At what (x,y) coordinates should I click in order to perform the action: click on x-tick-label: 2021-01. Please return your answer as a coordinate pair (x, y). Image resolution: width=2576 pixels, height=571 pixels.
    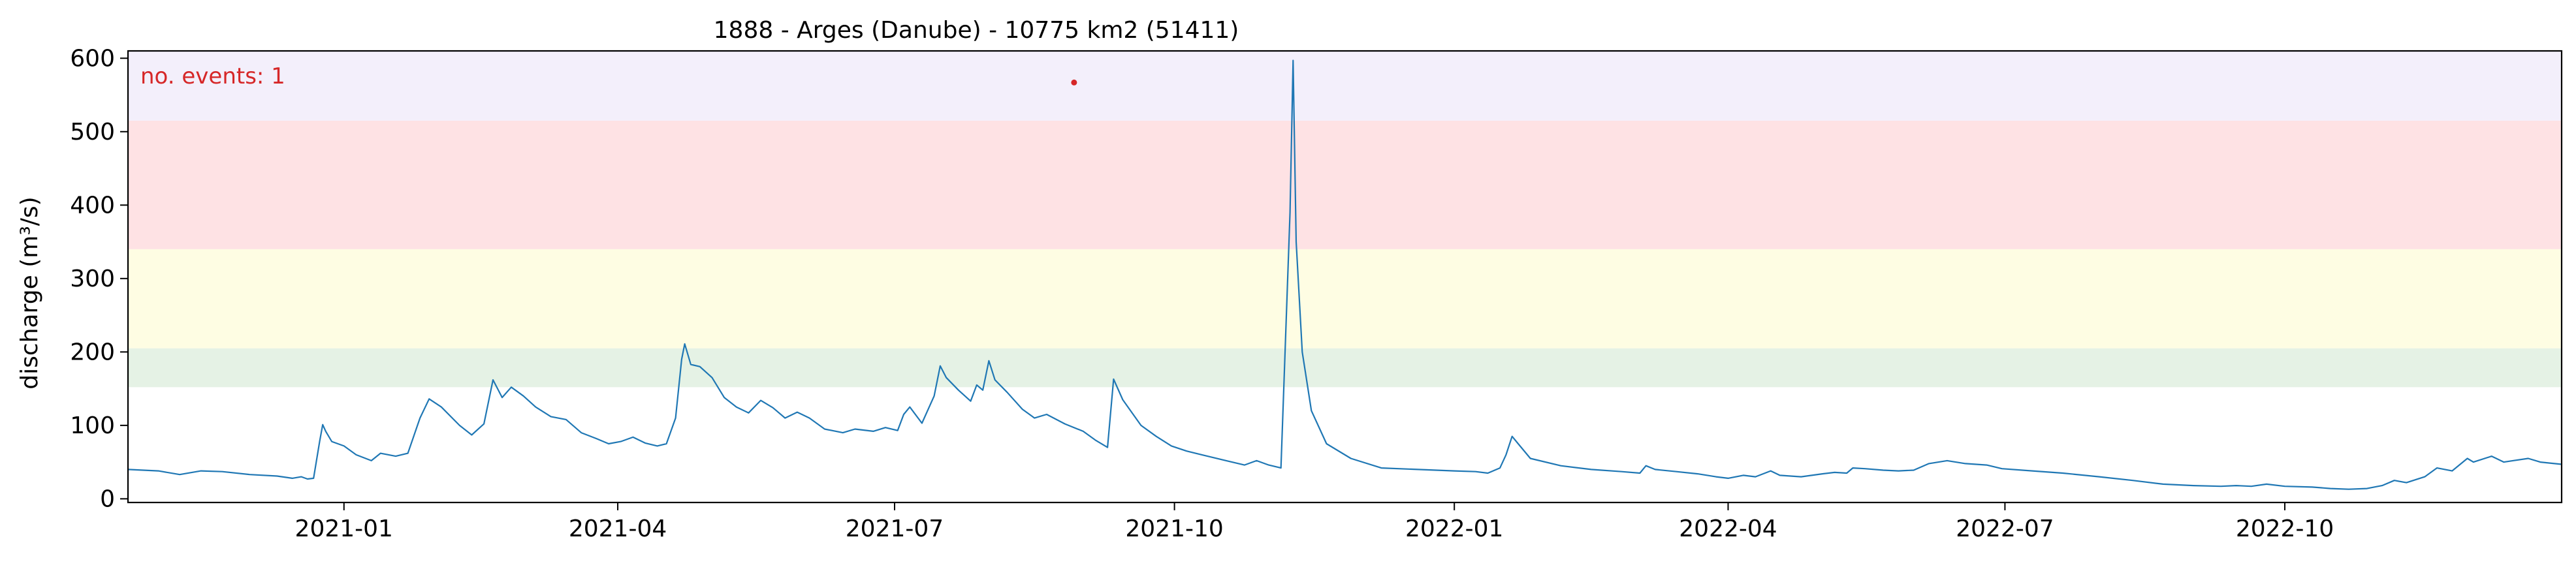
    Looking at the image, I should click on (344, 529).